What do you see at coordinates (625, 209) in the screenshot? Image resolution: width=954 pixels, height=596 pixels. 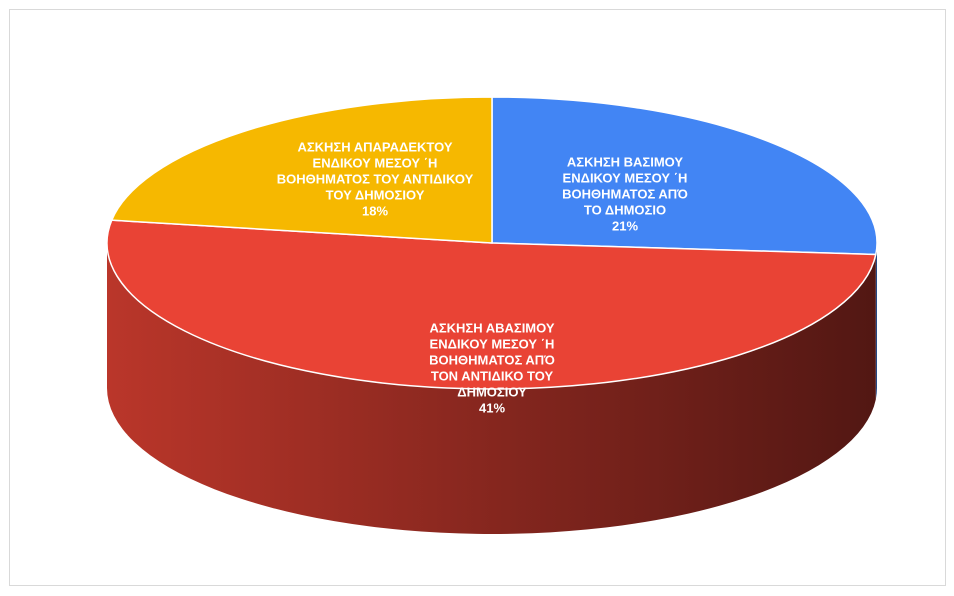 I see `slice-label: ΤΟ ΔΗΜΟΣΙΟ` at bounding box center [625, 209].